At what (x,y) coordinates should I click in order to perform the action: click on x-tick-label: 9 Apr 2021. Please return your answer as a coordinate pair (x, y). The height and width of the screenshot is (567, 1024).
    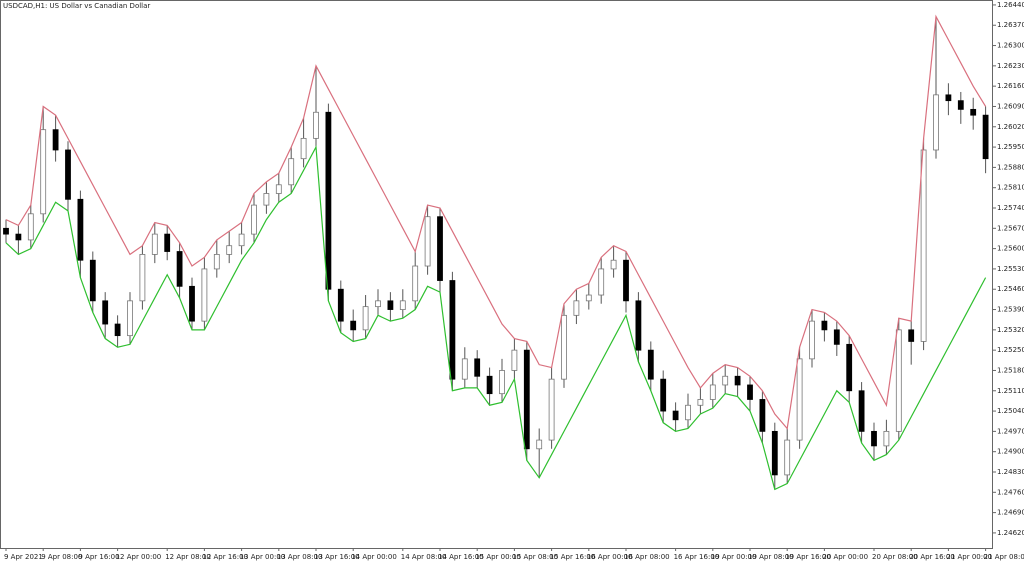
    Looking at the image, I should click on (23, 557).